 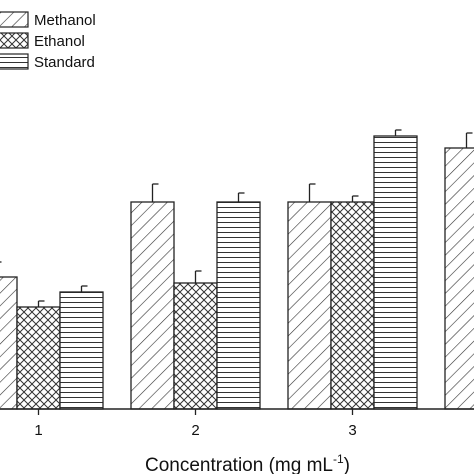 I want to click on x-tick-label-2: 2, so click(x=195, y=430).